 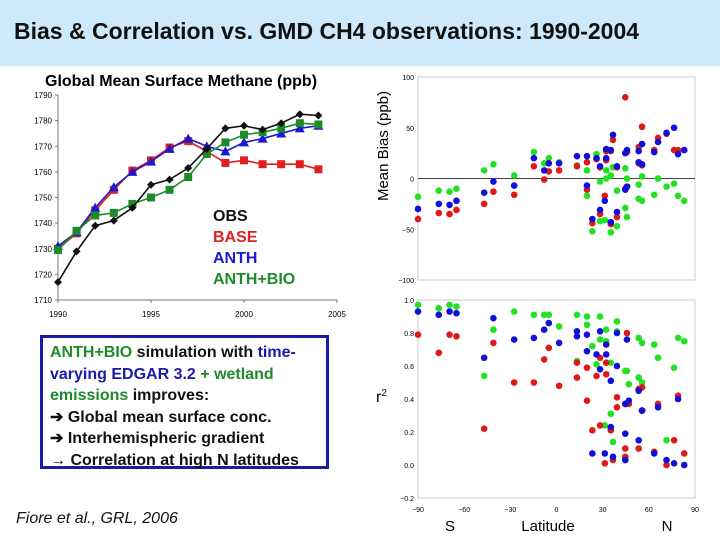 I want to click on note-item-2: ➔ Interhemispheric gradient, so click(x=157, y=439).